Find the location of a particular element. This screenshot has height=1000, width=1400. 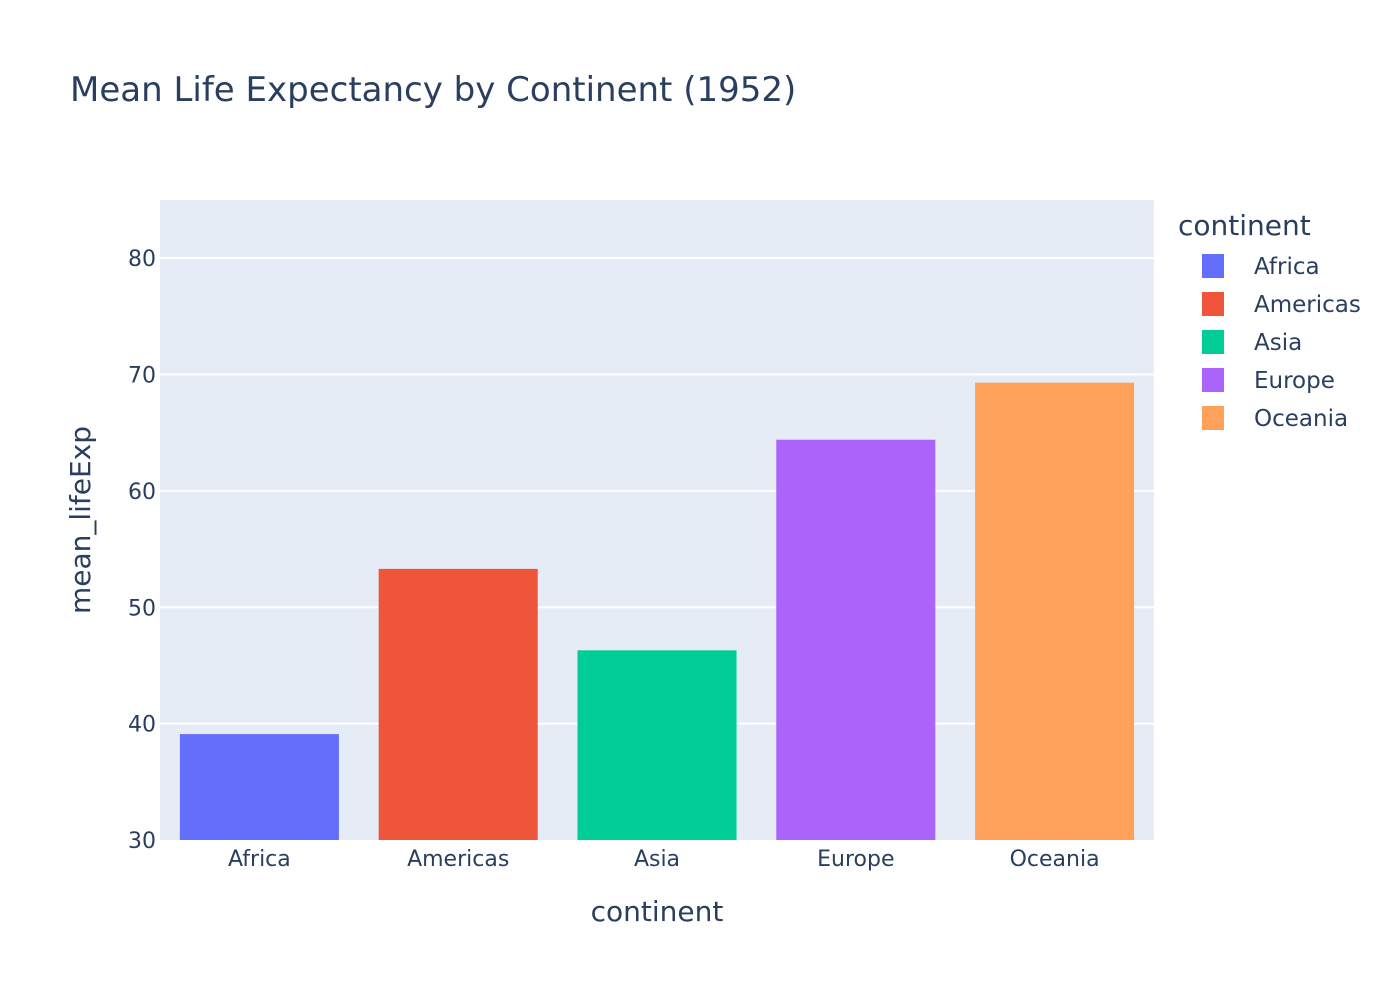

x-tick-label: Africa is located at coordinates (259, 859).